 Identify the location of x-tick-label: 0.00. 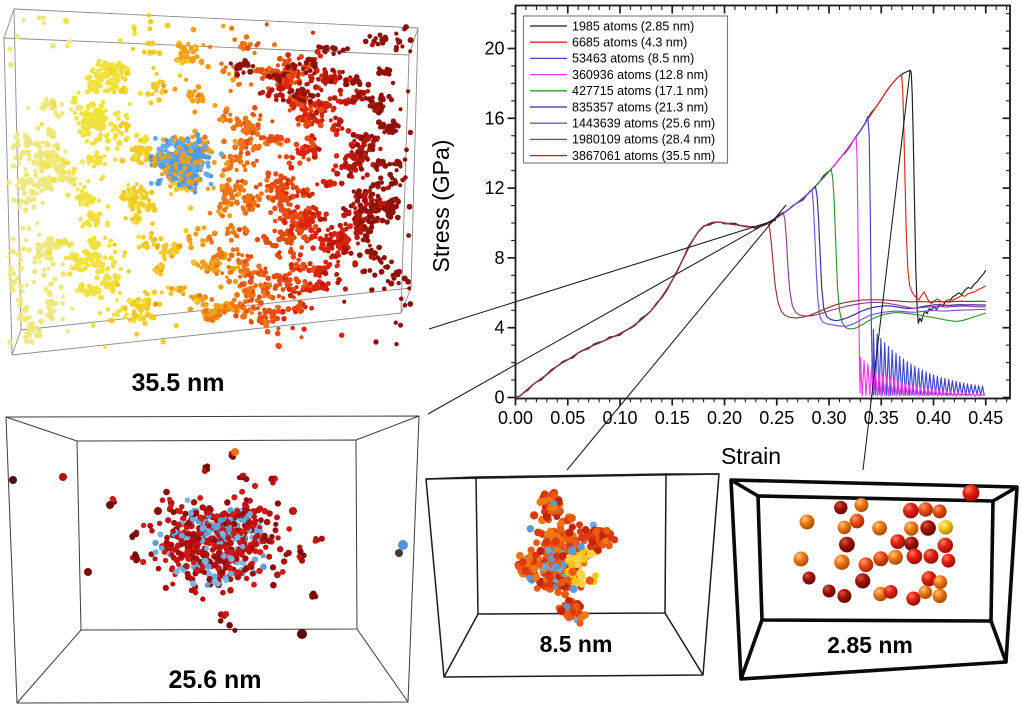
(515, 418).